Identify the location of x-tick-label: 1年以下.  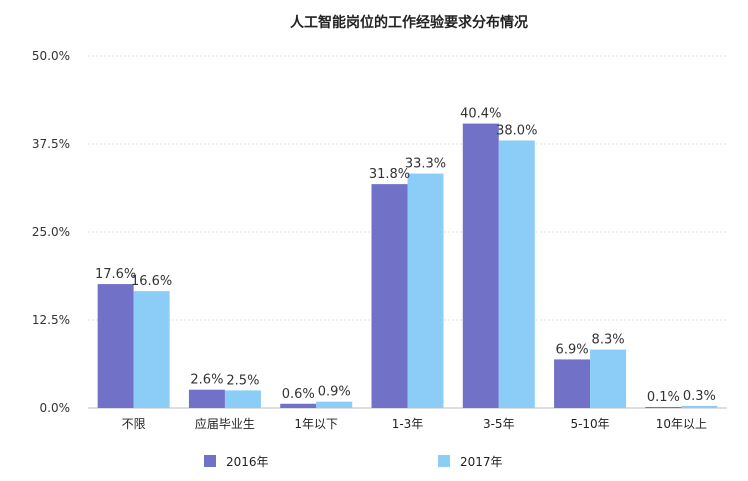
(316, 424).